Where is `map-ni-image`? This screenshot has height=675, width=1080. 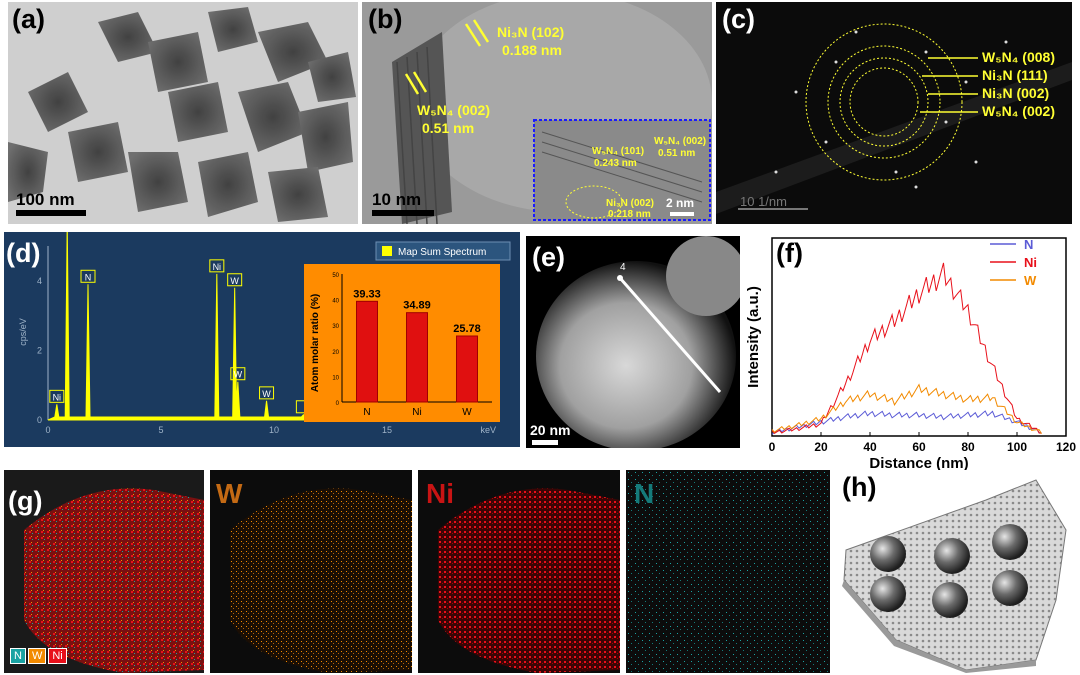 map-ni-image is located at coordinates (519, 571).